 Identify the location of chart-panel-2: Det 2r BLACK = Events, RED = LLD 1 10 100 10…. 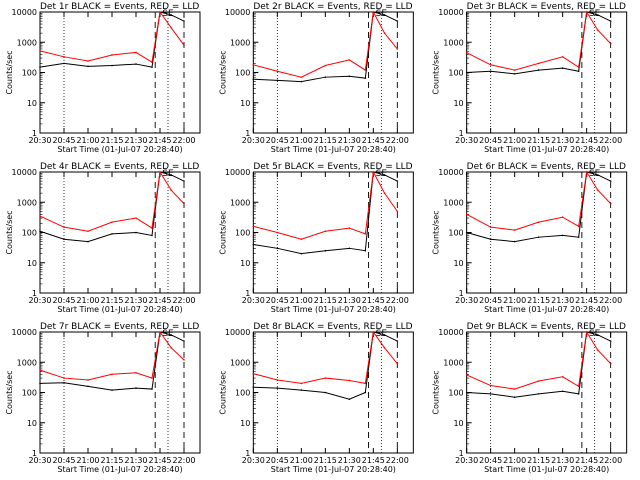
(316, 78).